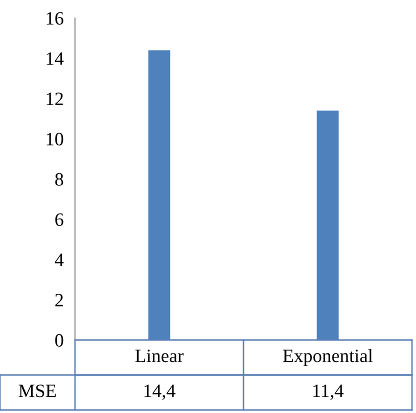 The height and width of the screenshot is (413, 416). Describe the element at coordinates (327, 357) in the screenshot. I see `x-tick-label: Exponential` at that location.